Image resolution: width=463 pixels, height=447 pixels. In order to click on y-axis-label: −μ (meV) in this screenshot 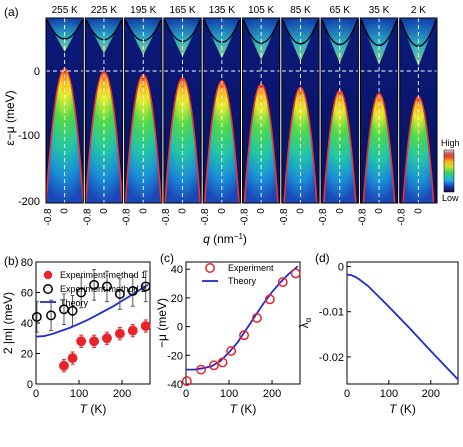, I will do `click(162, 323)`.